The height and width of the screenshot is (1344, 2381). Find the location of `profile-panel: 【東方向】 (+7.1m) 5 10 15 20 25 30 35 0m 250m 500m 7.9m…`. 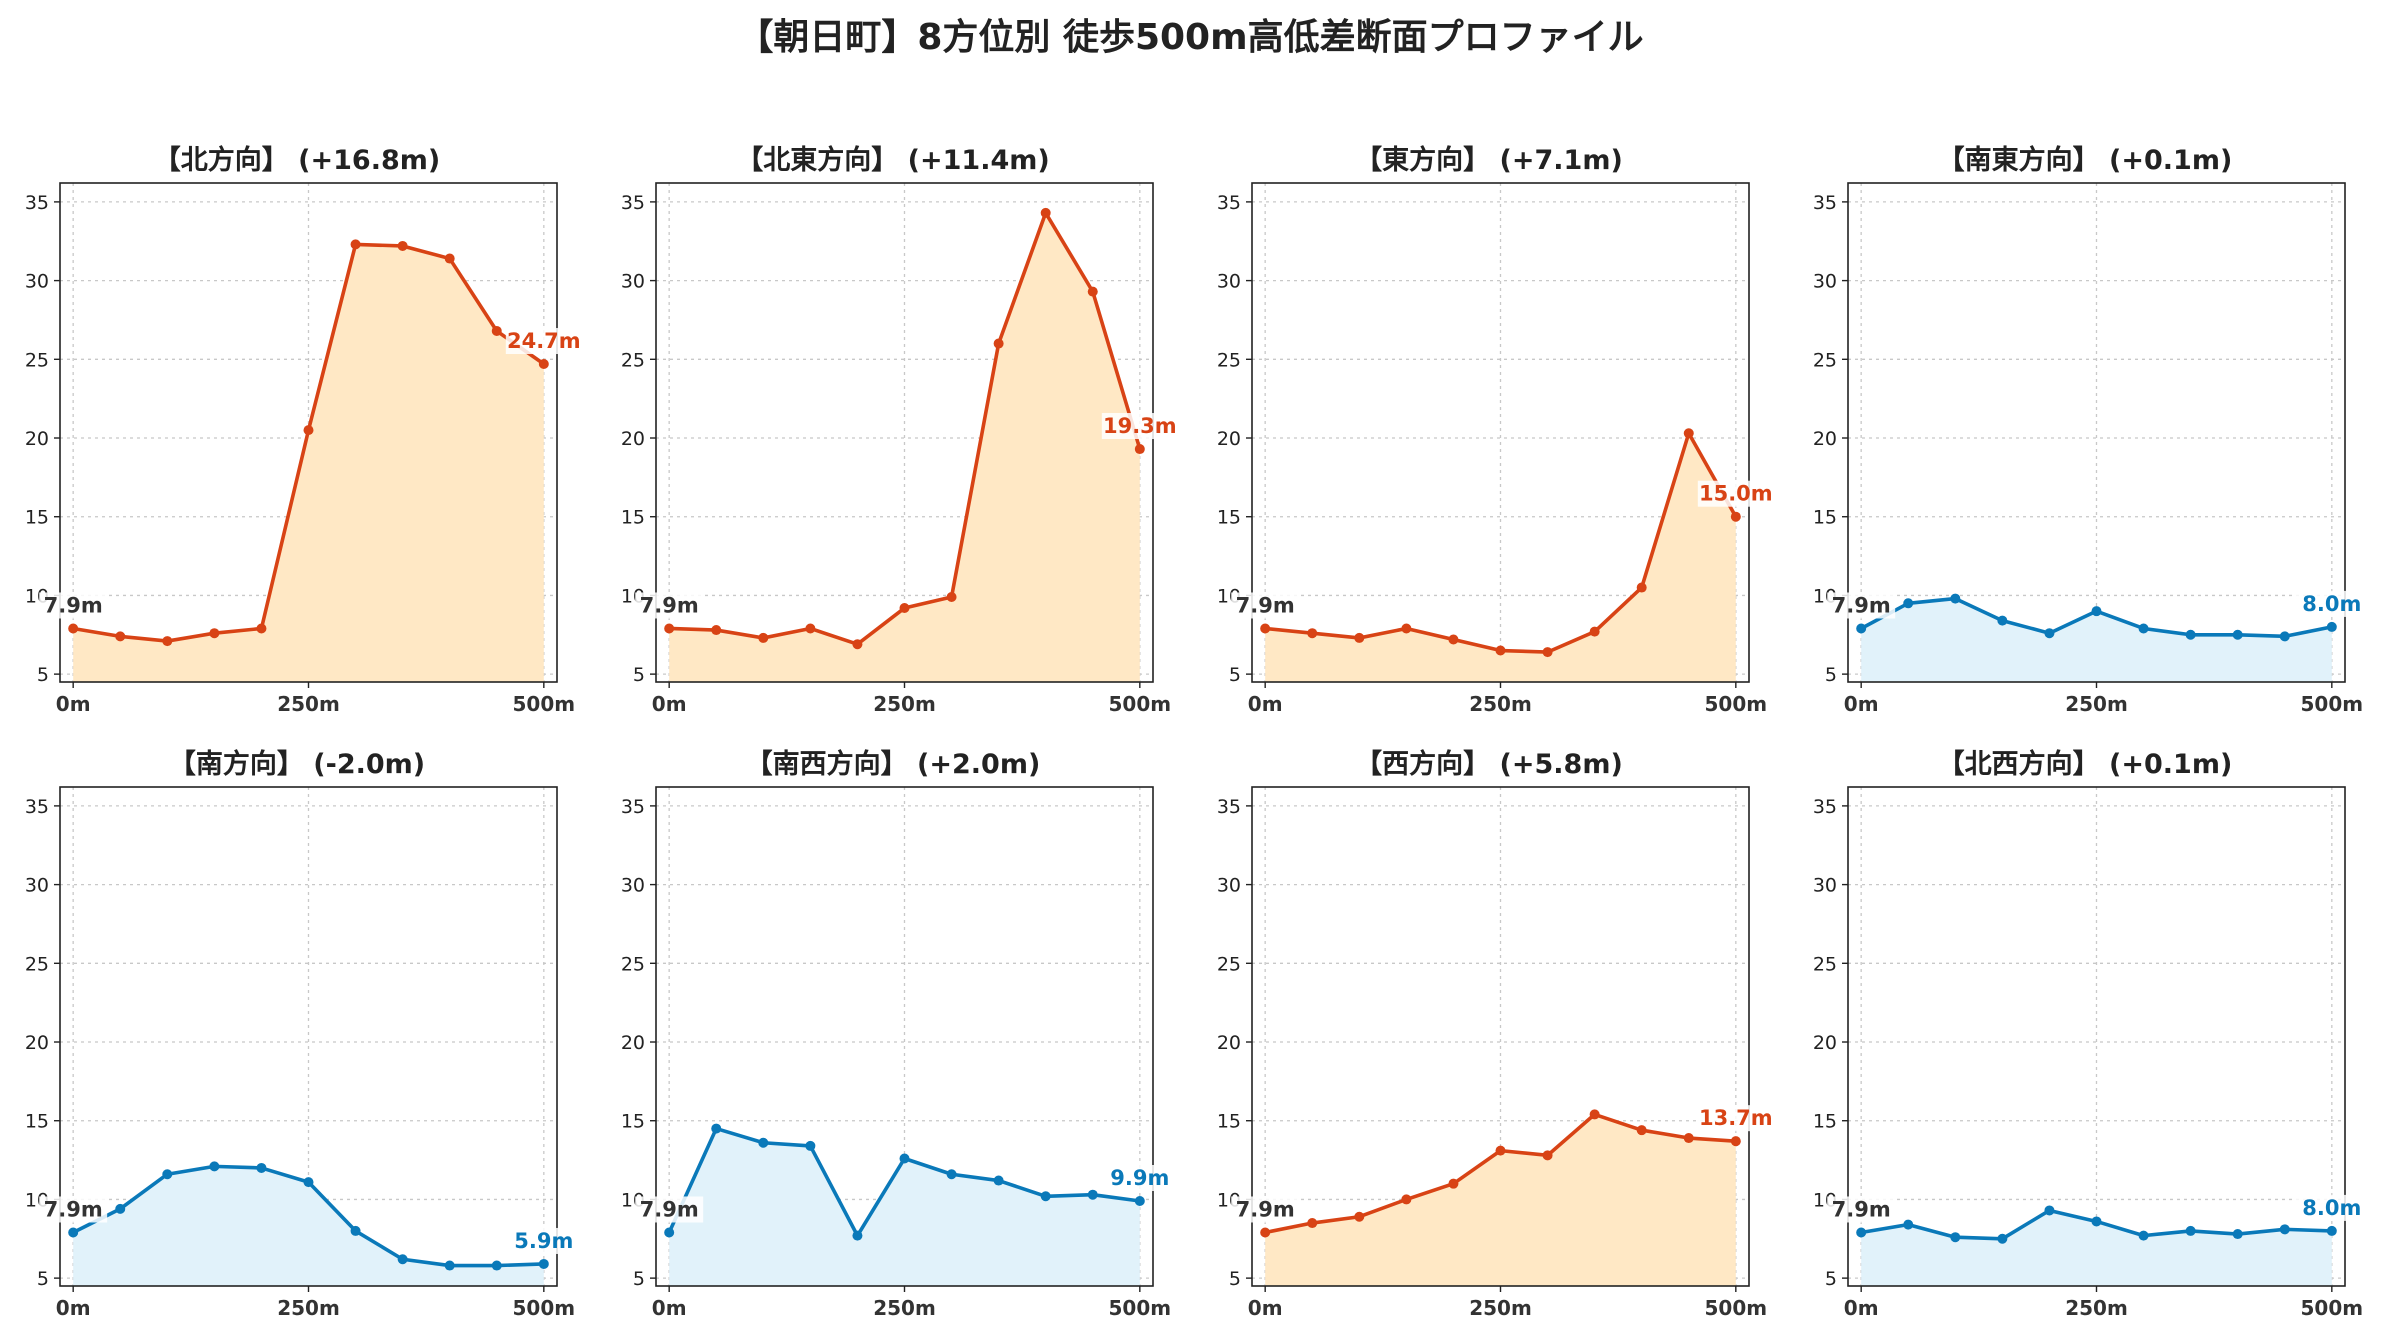

profile-panel: 【東方向】 (+7.1m) 5 10 15 20 25 30 35 0m 250m 500m 7.9m… is located at coordinates (1489, 358).